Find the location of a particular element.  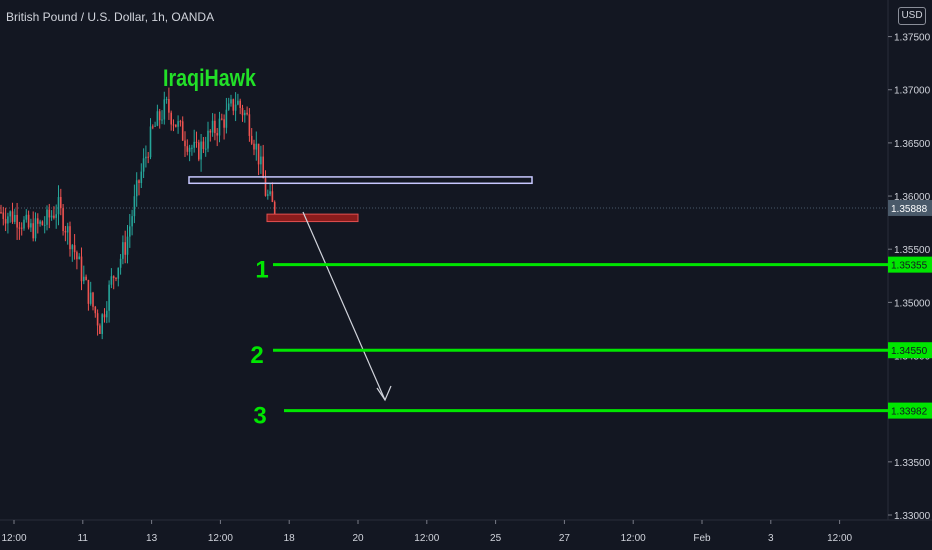

resistance-zone-box is located at coordinates (360, 180).